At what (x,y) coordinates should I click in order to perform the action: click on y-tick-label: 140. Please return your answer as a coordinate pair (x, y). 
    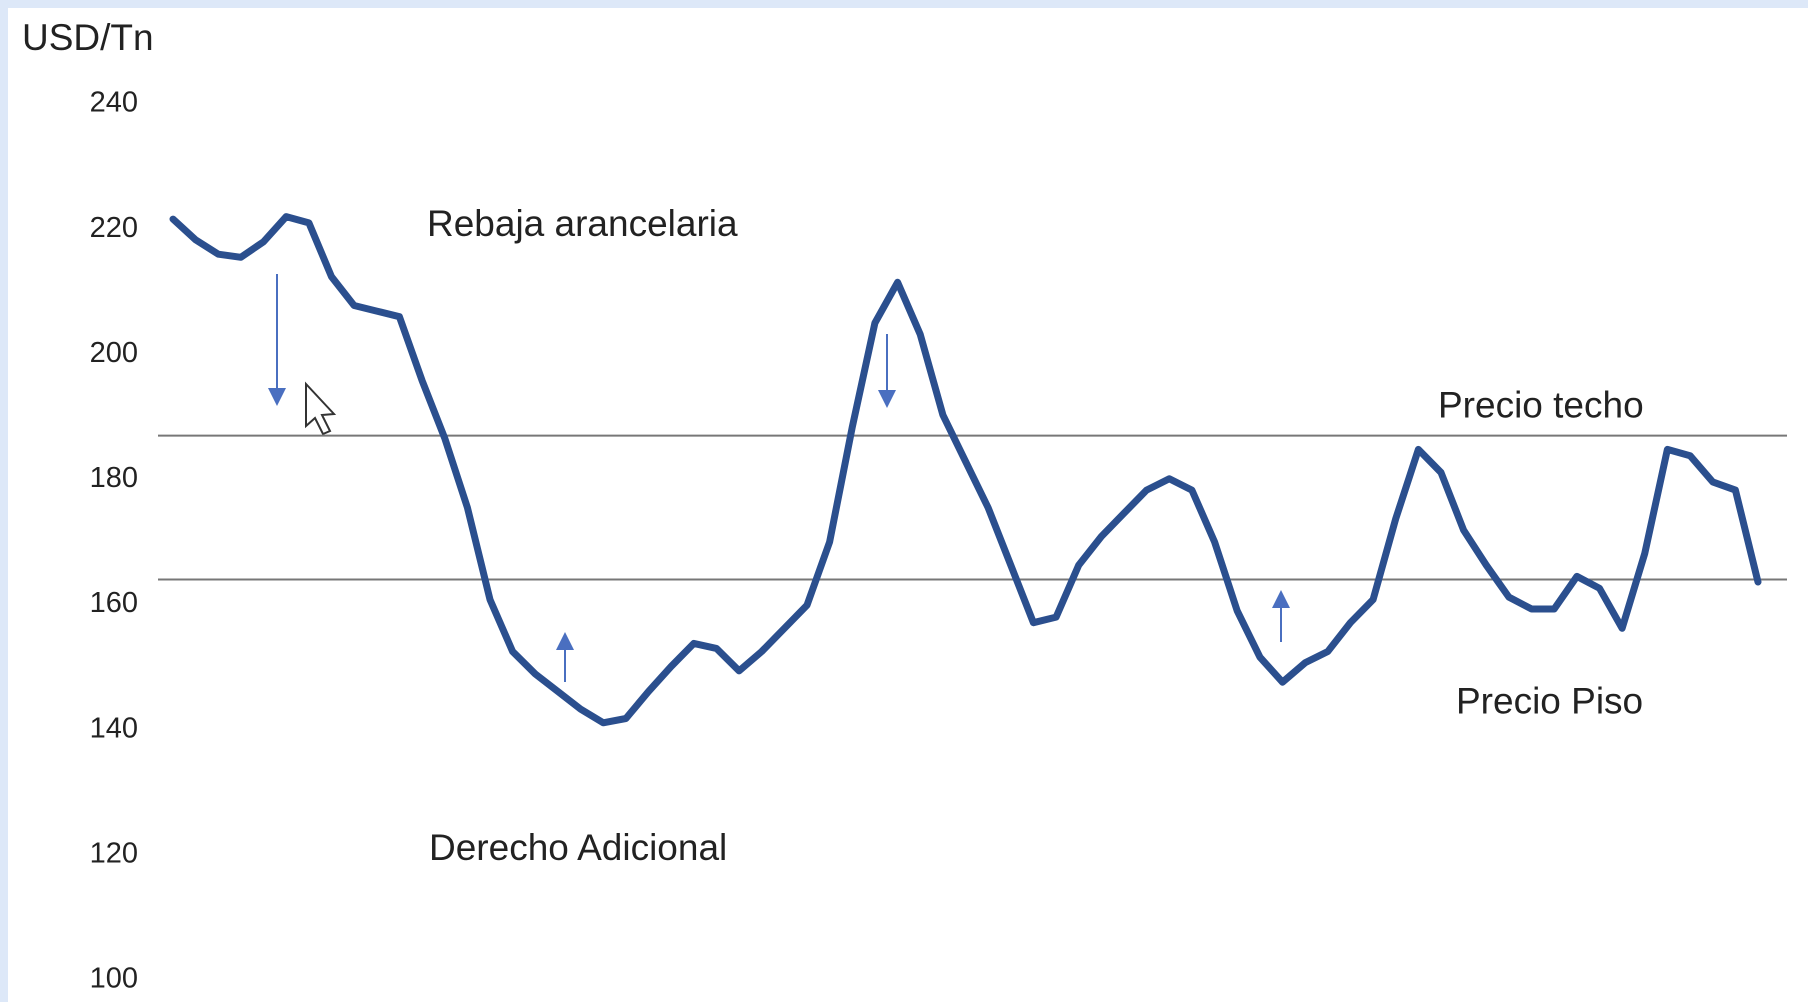
    Looking at the image, I should click on (114, 728).